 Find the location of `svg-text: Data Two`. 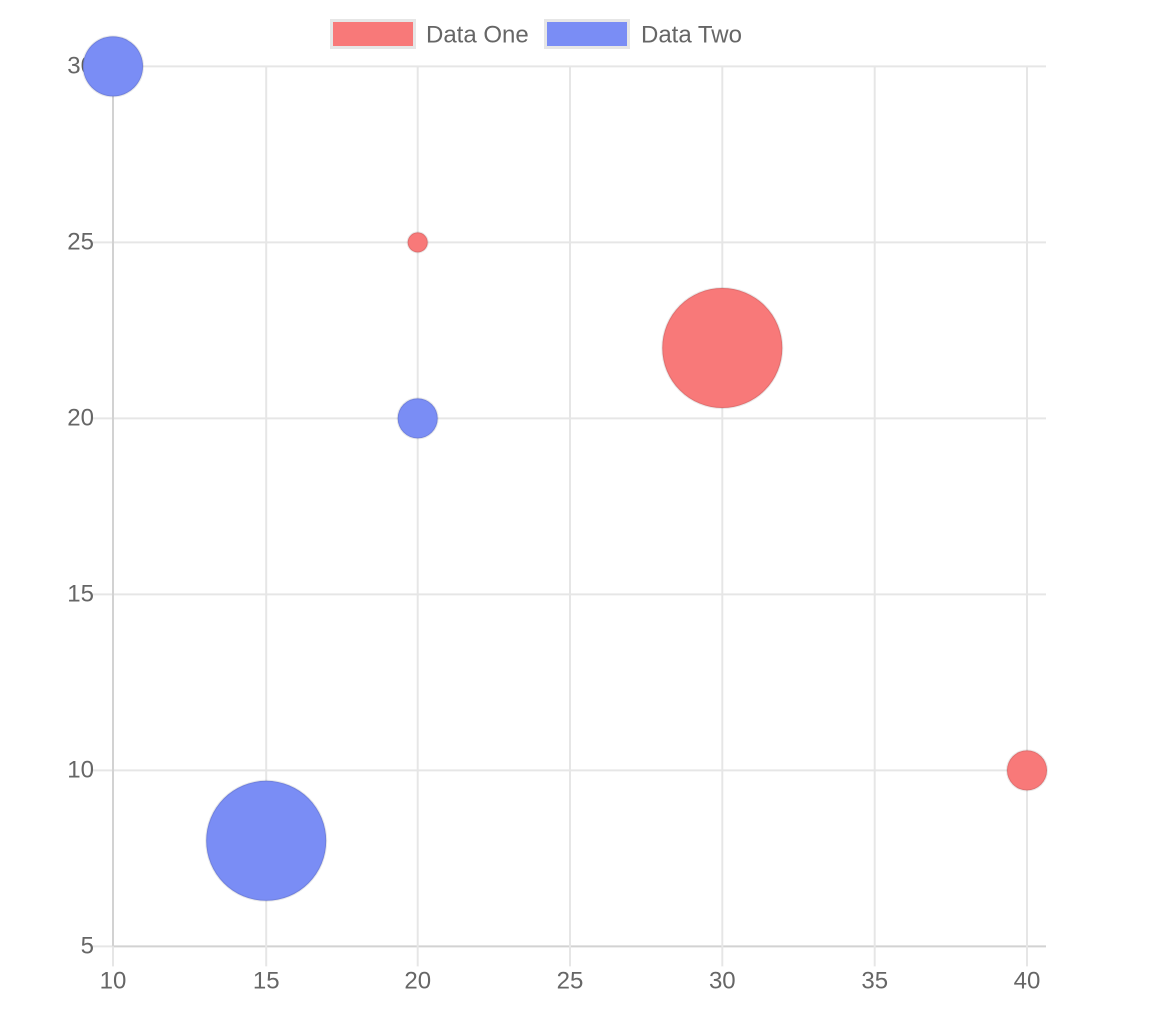

svg-text: Data Two is located at coordinates (691, 35).